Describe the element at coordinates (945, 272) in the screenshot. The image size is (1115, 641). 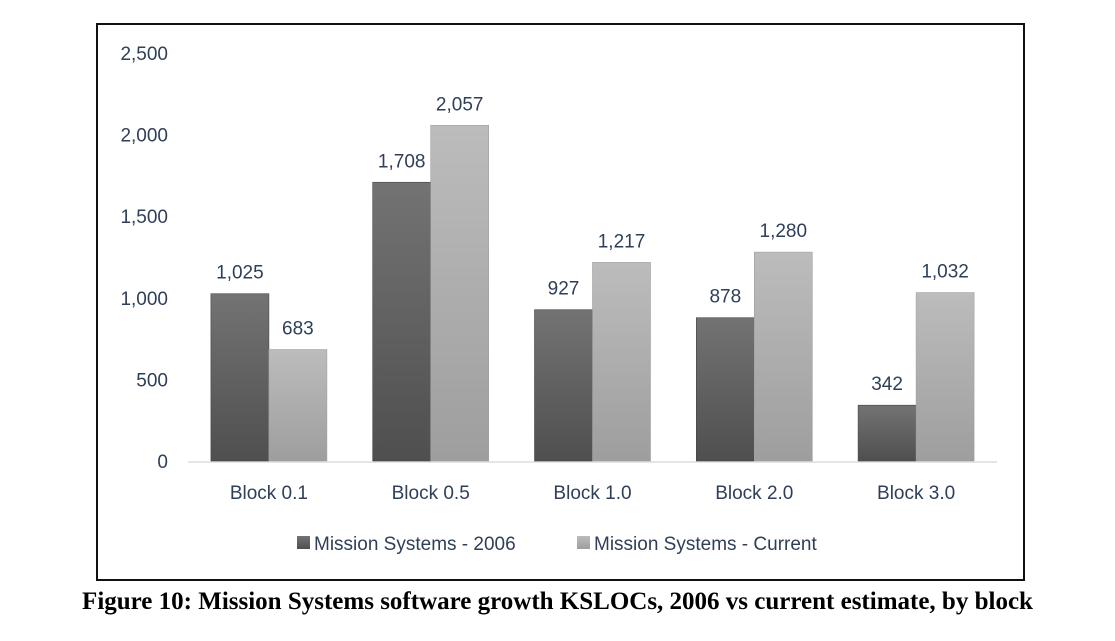
I see `data-label: 1,032` at that location.